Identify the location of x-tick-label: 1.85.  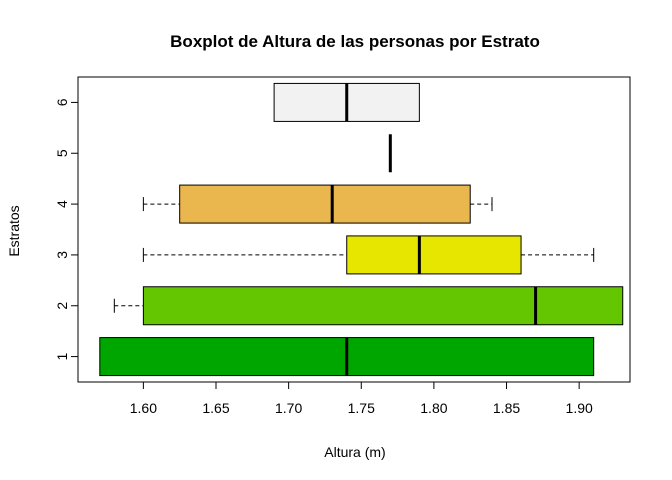
(506, 408).